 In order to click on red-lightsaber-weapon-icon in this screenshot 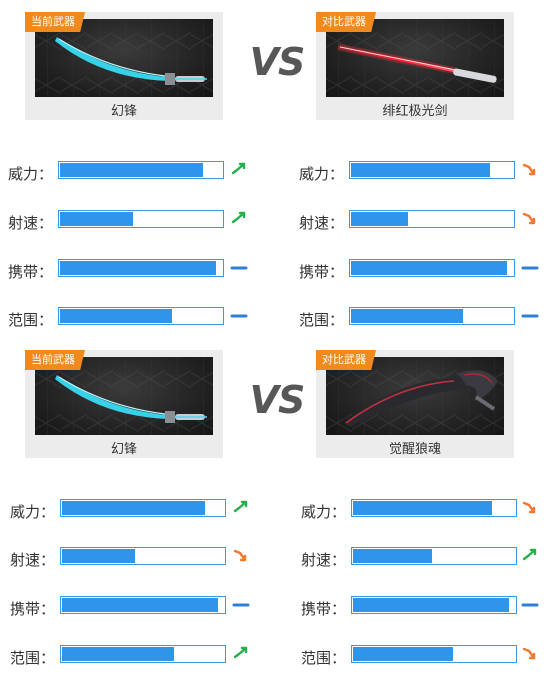, I will do `click(417, 63)`.